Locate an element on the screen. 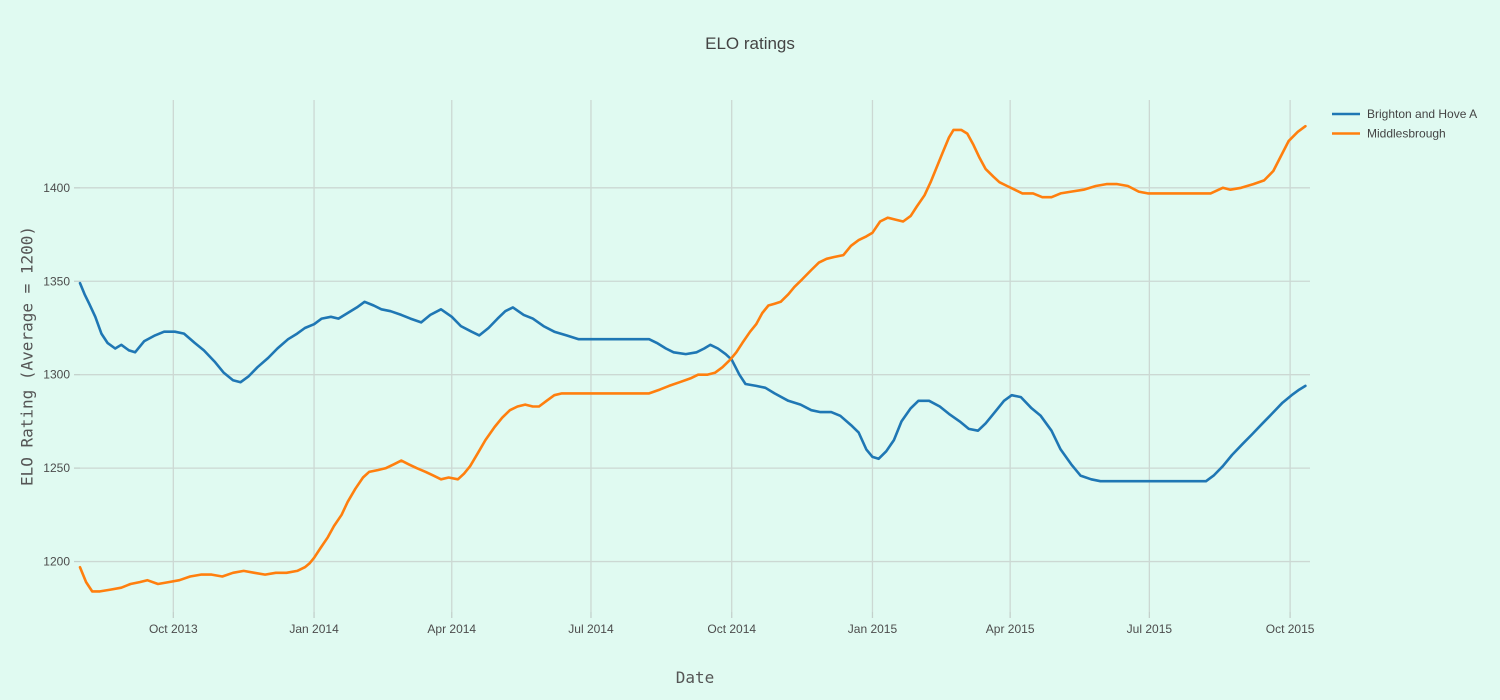 The height and width of the screenshot is (700, 1500). legend-item-brighton-and-hove-a: Brighton and Hove A is located at coordinates (1404, 114).